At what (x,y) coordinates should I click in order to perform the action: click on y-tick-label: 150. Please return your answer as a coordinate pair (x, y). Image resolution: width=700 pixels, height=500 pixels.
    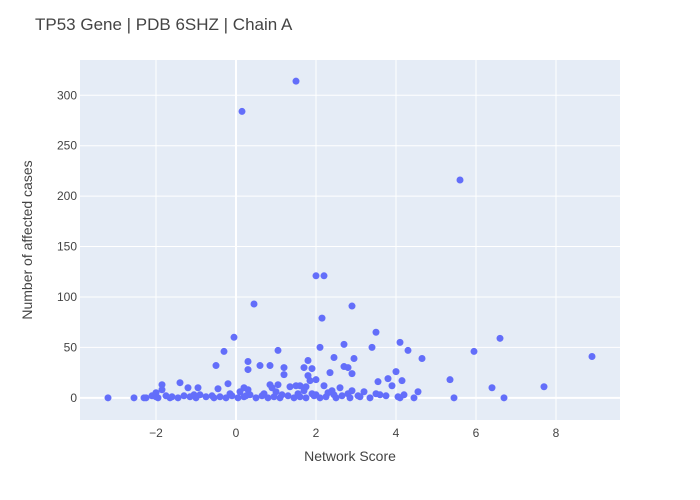
    Looking at the image, I should click on (67, 247).